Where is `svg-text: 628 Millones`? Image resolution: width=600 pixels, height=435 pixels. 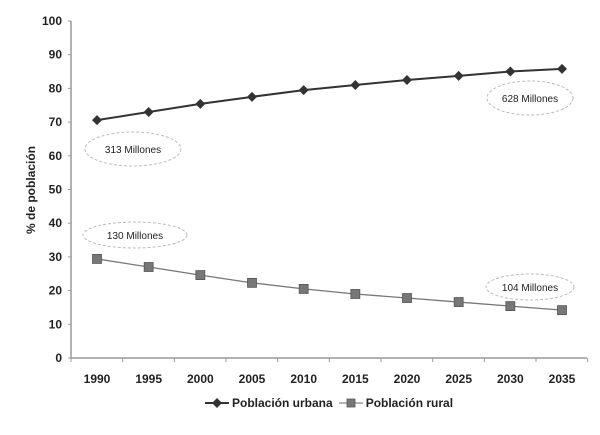
svg-text: 628 Millones is located at coordinates (530, 99).